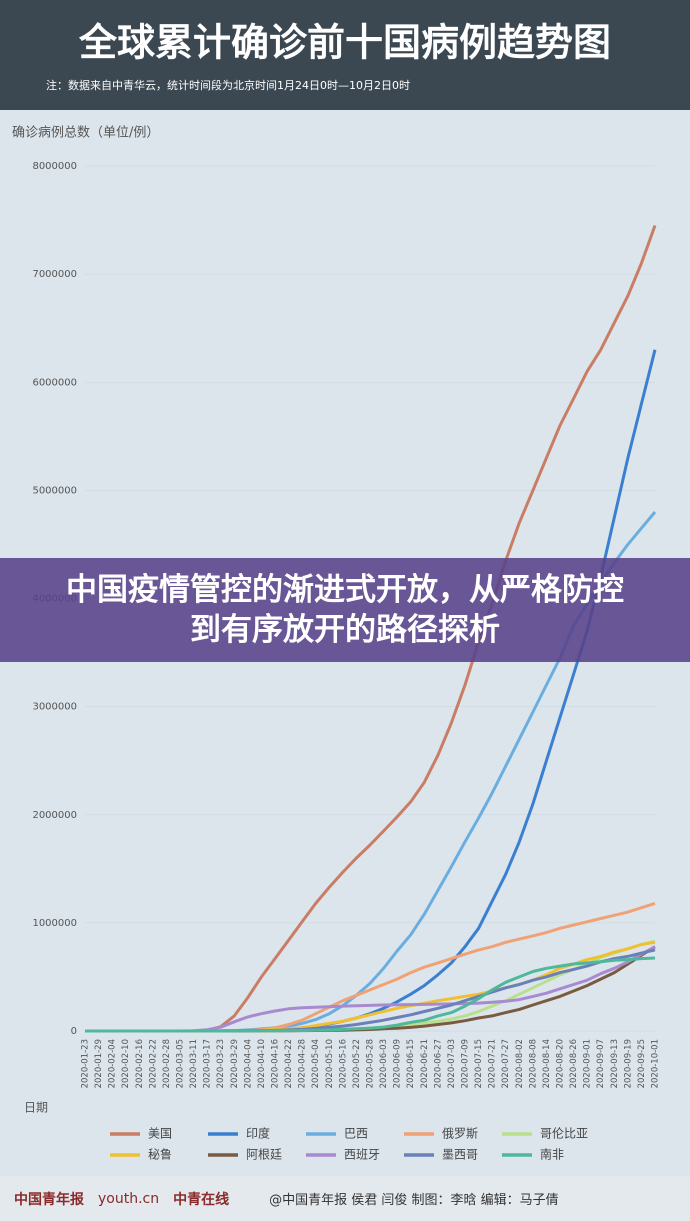  Describe the element at coordinates (49, 1199) in the screenshot. I see `logo: 中国青年报` at that location.